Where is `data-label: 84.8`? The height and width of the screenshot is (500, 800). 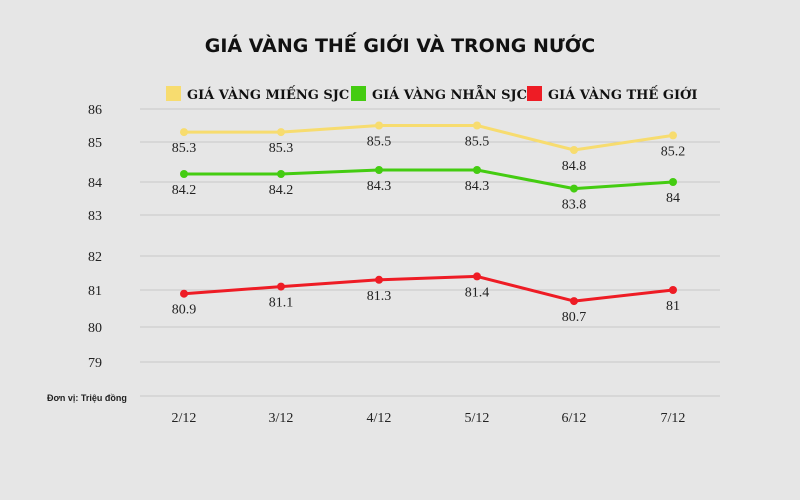
data-label: 84.8 is located at coordinates (574, 166).